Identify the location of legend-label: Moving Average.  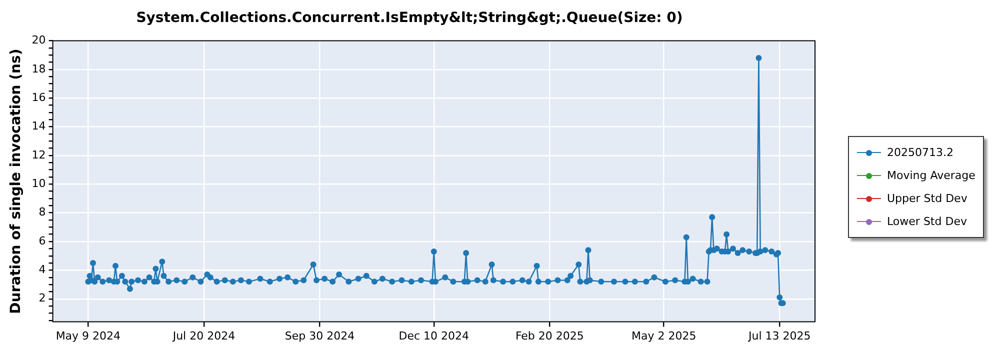
(931, 175).